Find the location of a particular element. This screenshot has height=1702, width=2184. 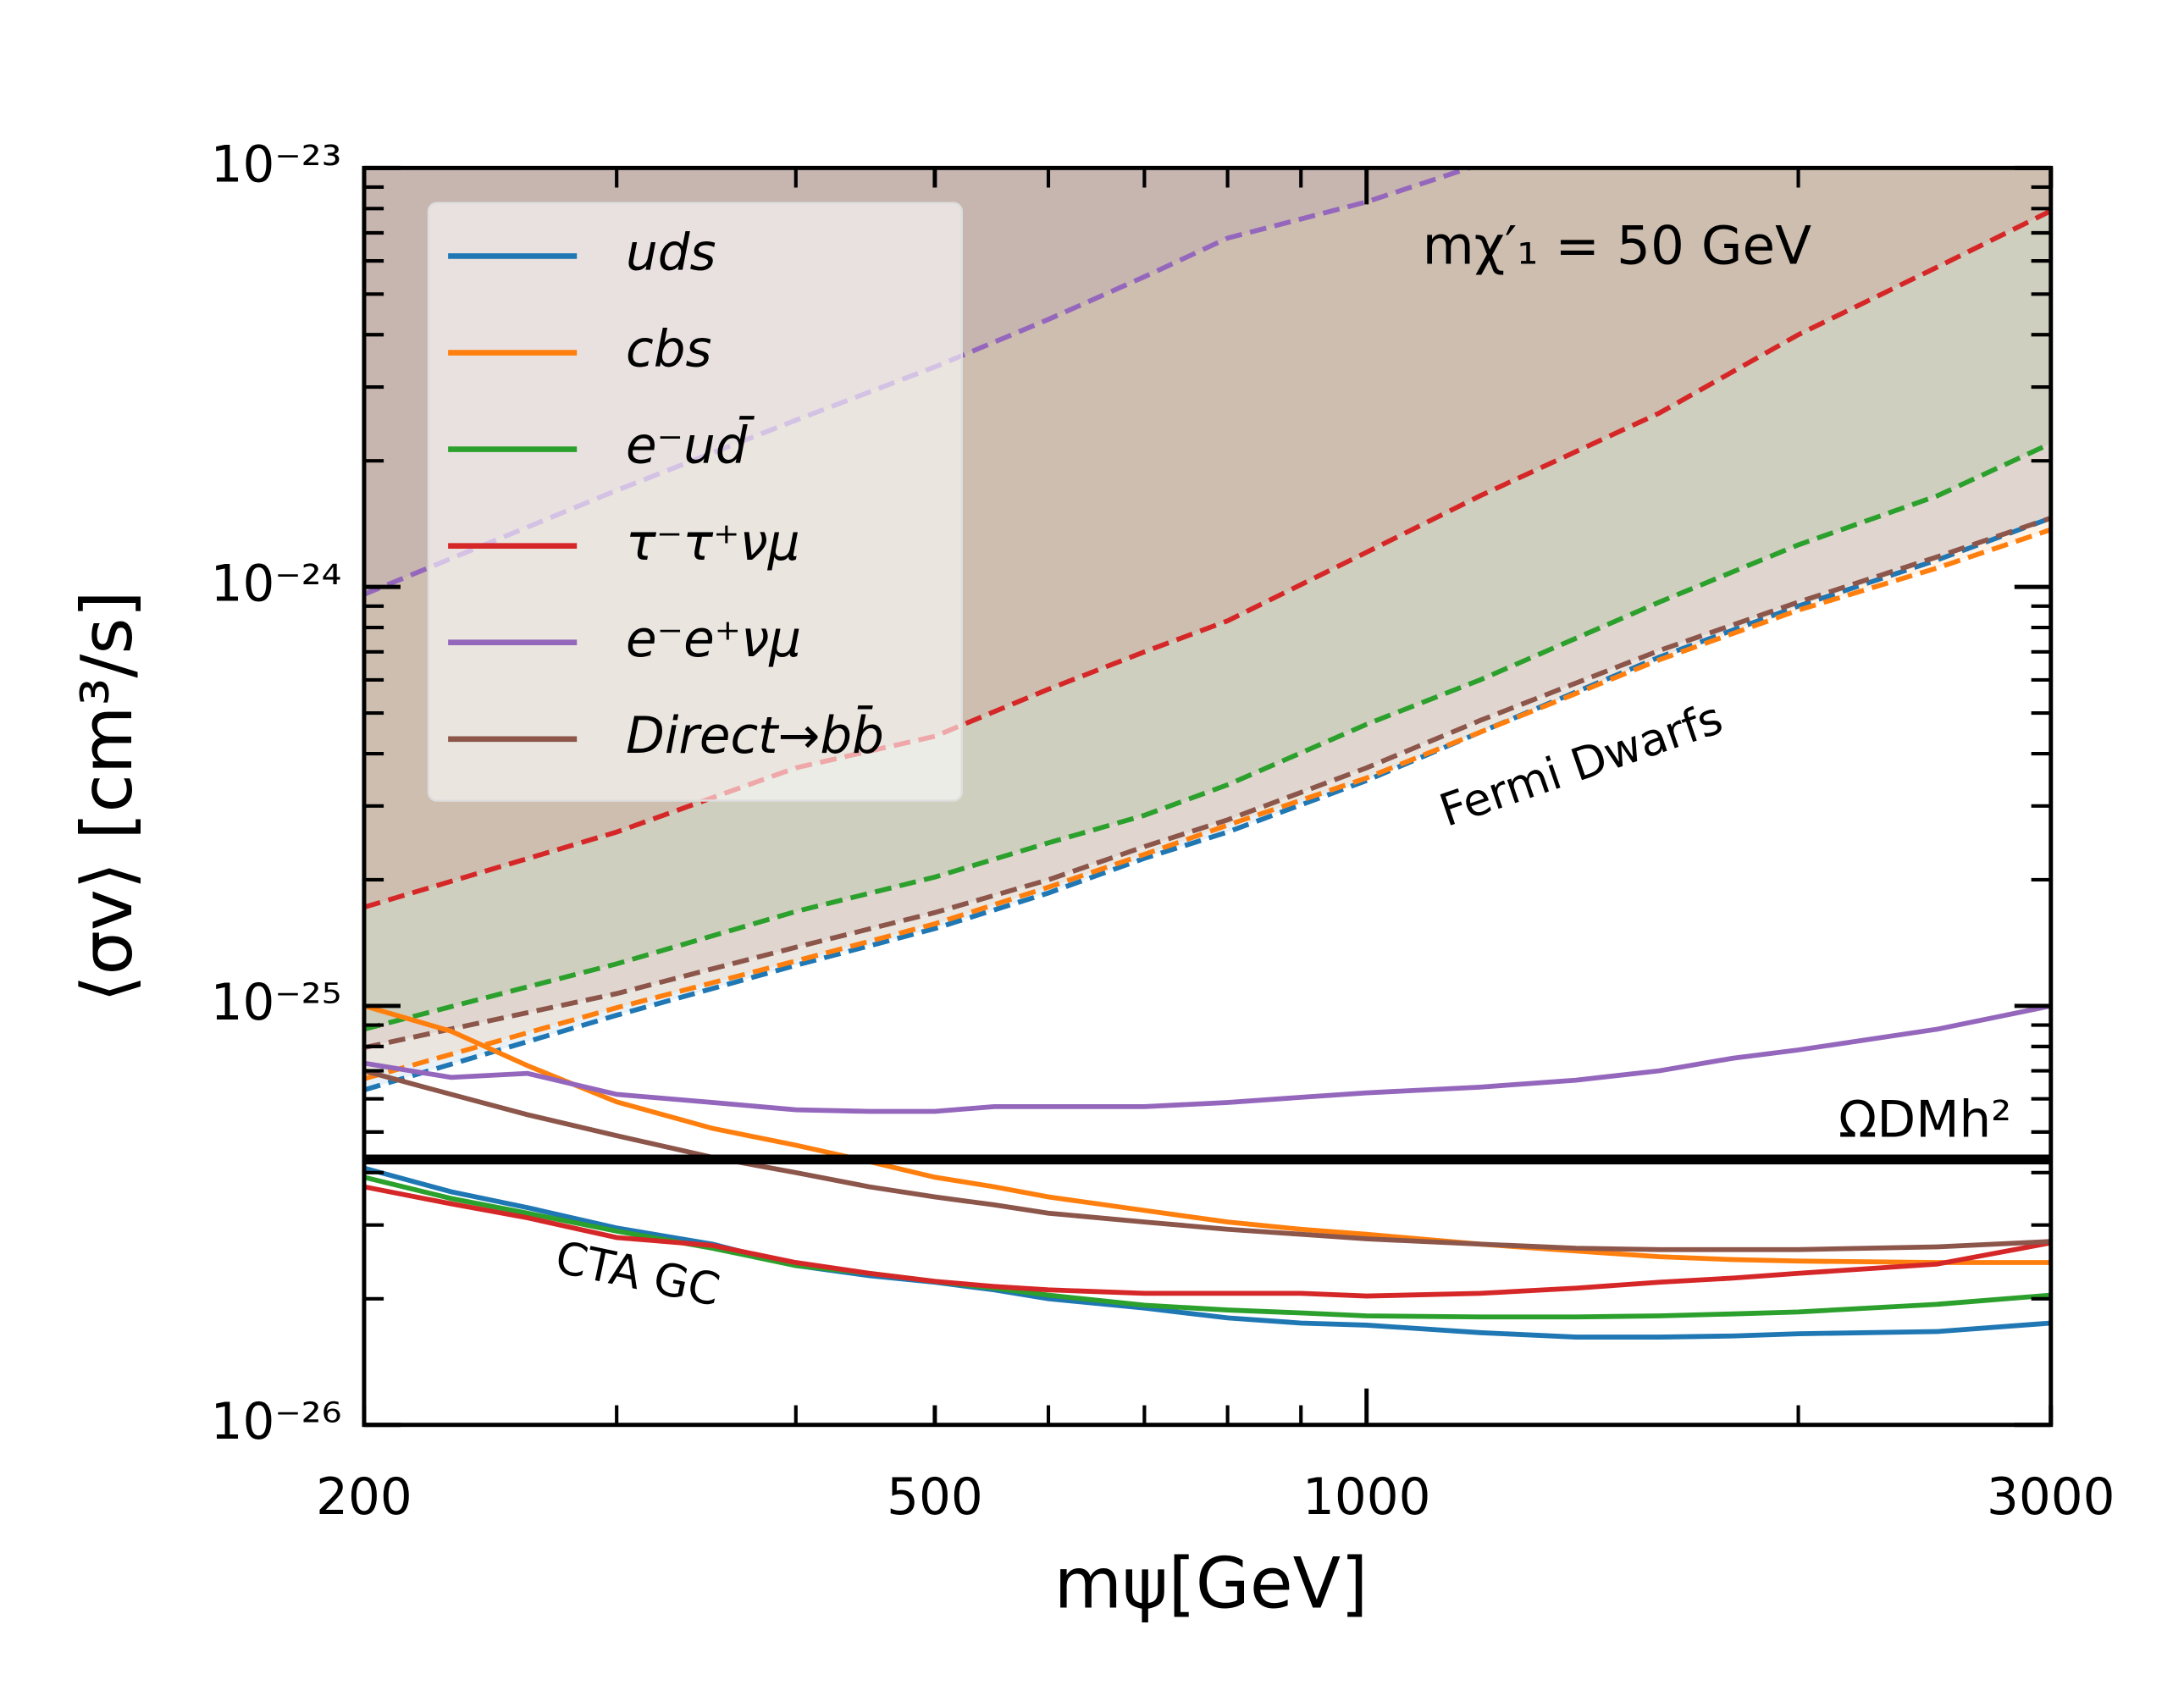

x-tick-label: 1000 is located at coordinates (1366, 1498).